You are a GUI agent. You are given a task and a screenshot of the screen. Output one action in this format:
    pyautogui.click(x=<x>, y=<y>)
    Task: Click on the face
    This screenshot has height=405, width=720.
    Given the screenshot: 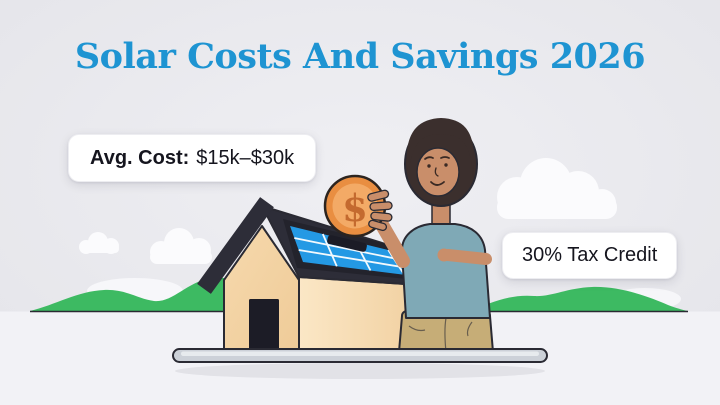 What is the action you would take?
    pyautogui.click(x=438, y=172)
    